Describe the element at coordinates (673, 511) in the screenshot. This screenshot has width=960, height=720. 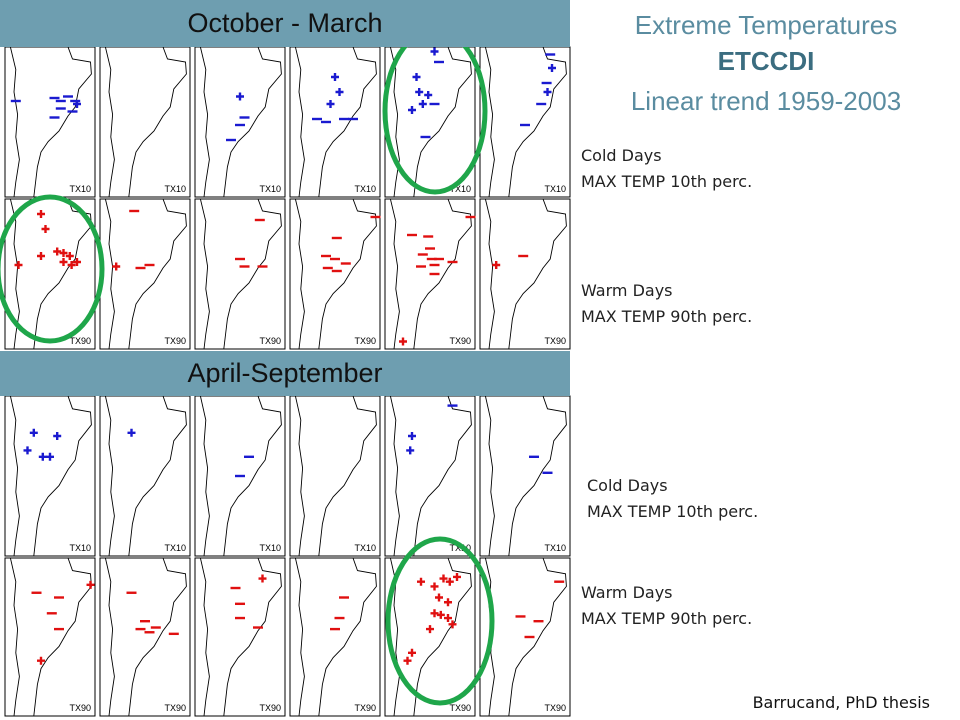
I see `label-cold-sub-2: MAX TEMP 10th perc.` at that location.